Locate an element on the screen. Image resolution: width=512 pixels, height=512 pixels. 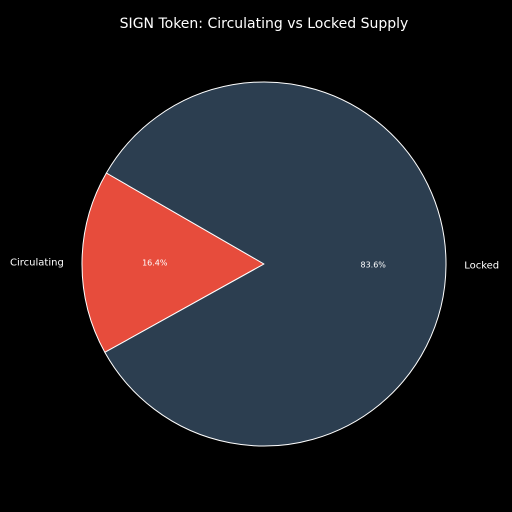
category-label-circulating: Circulating is located at coordinates (37, 262).